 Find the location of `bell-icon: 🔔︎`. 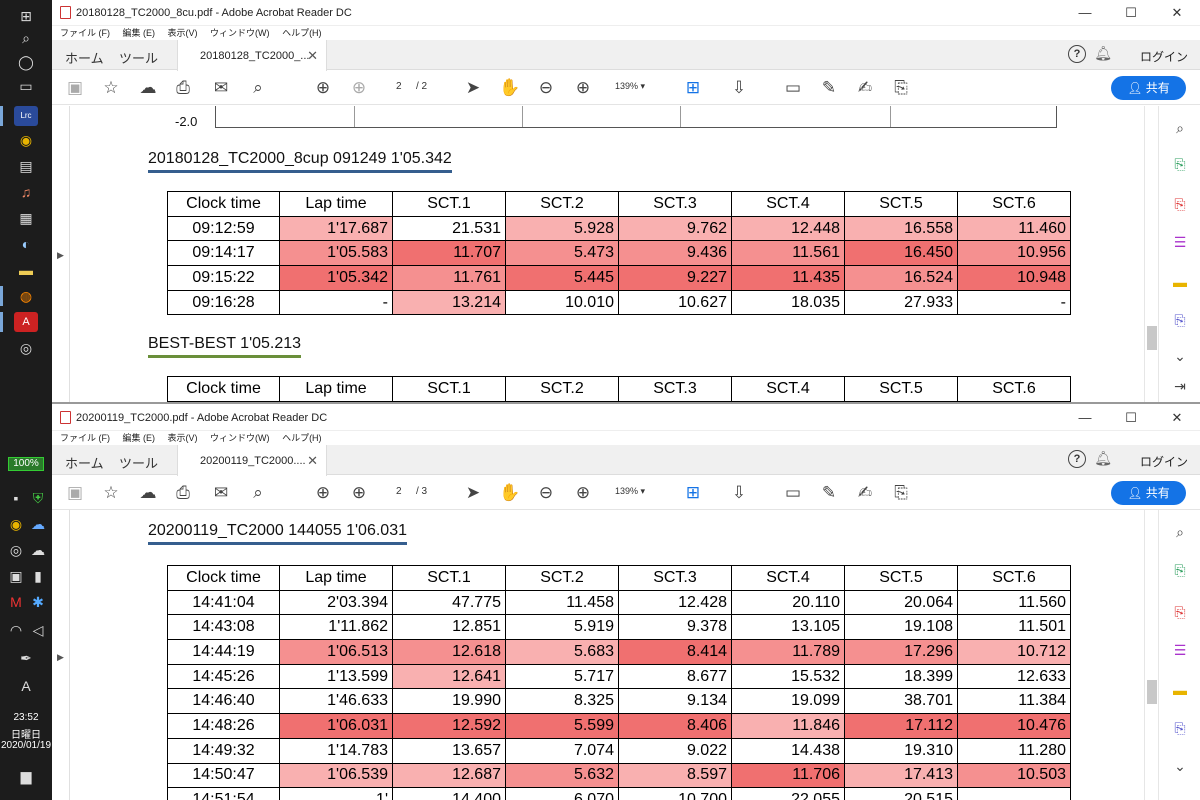

bell-icon: 🔔︎ is located at coordinates (1103, 53).